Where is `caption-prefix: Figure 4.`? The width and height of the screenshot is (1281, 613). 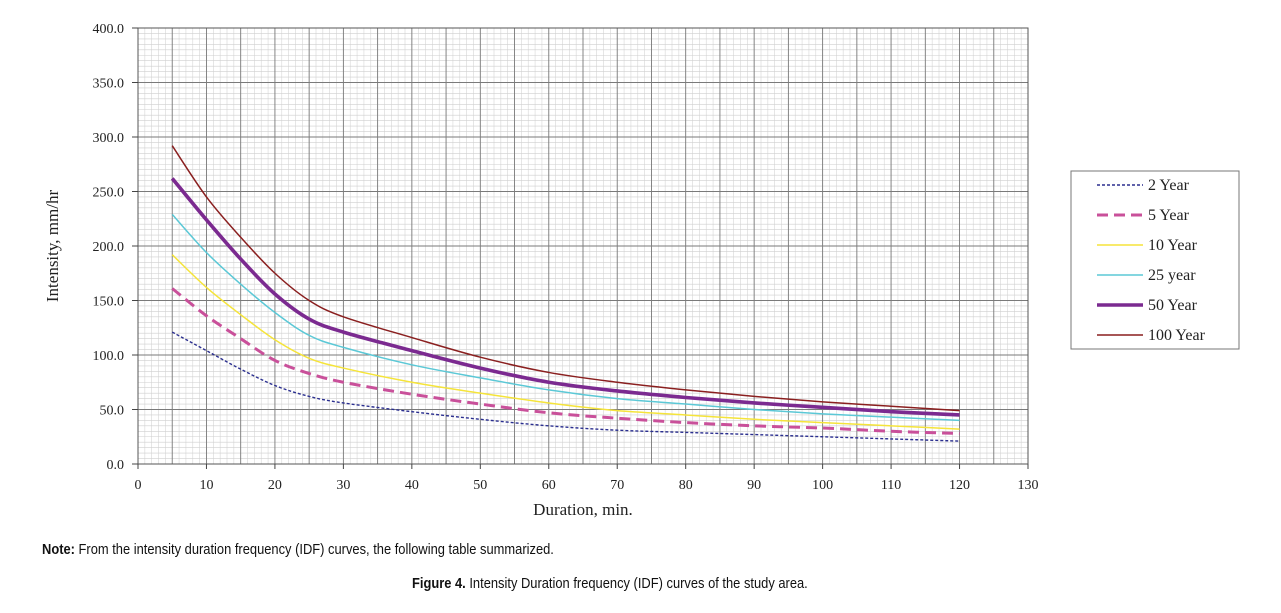
caption-prefix: Figure 4. is located at coordinates (439, 583).